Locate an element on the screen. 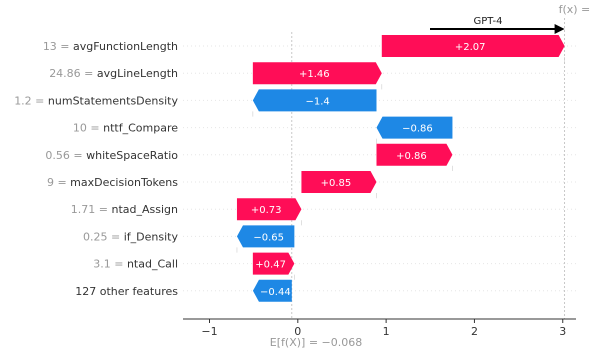 The height and width of the screenshot is (351, 592). feature-value: 0.56 = is located at coordinates (65, 155).